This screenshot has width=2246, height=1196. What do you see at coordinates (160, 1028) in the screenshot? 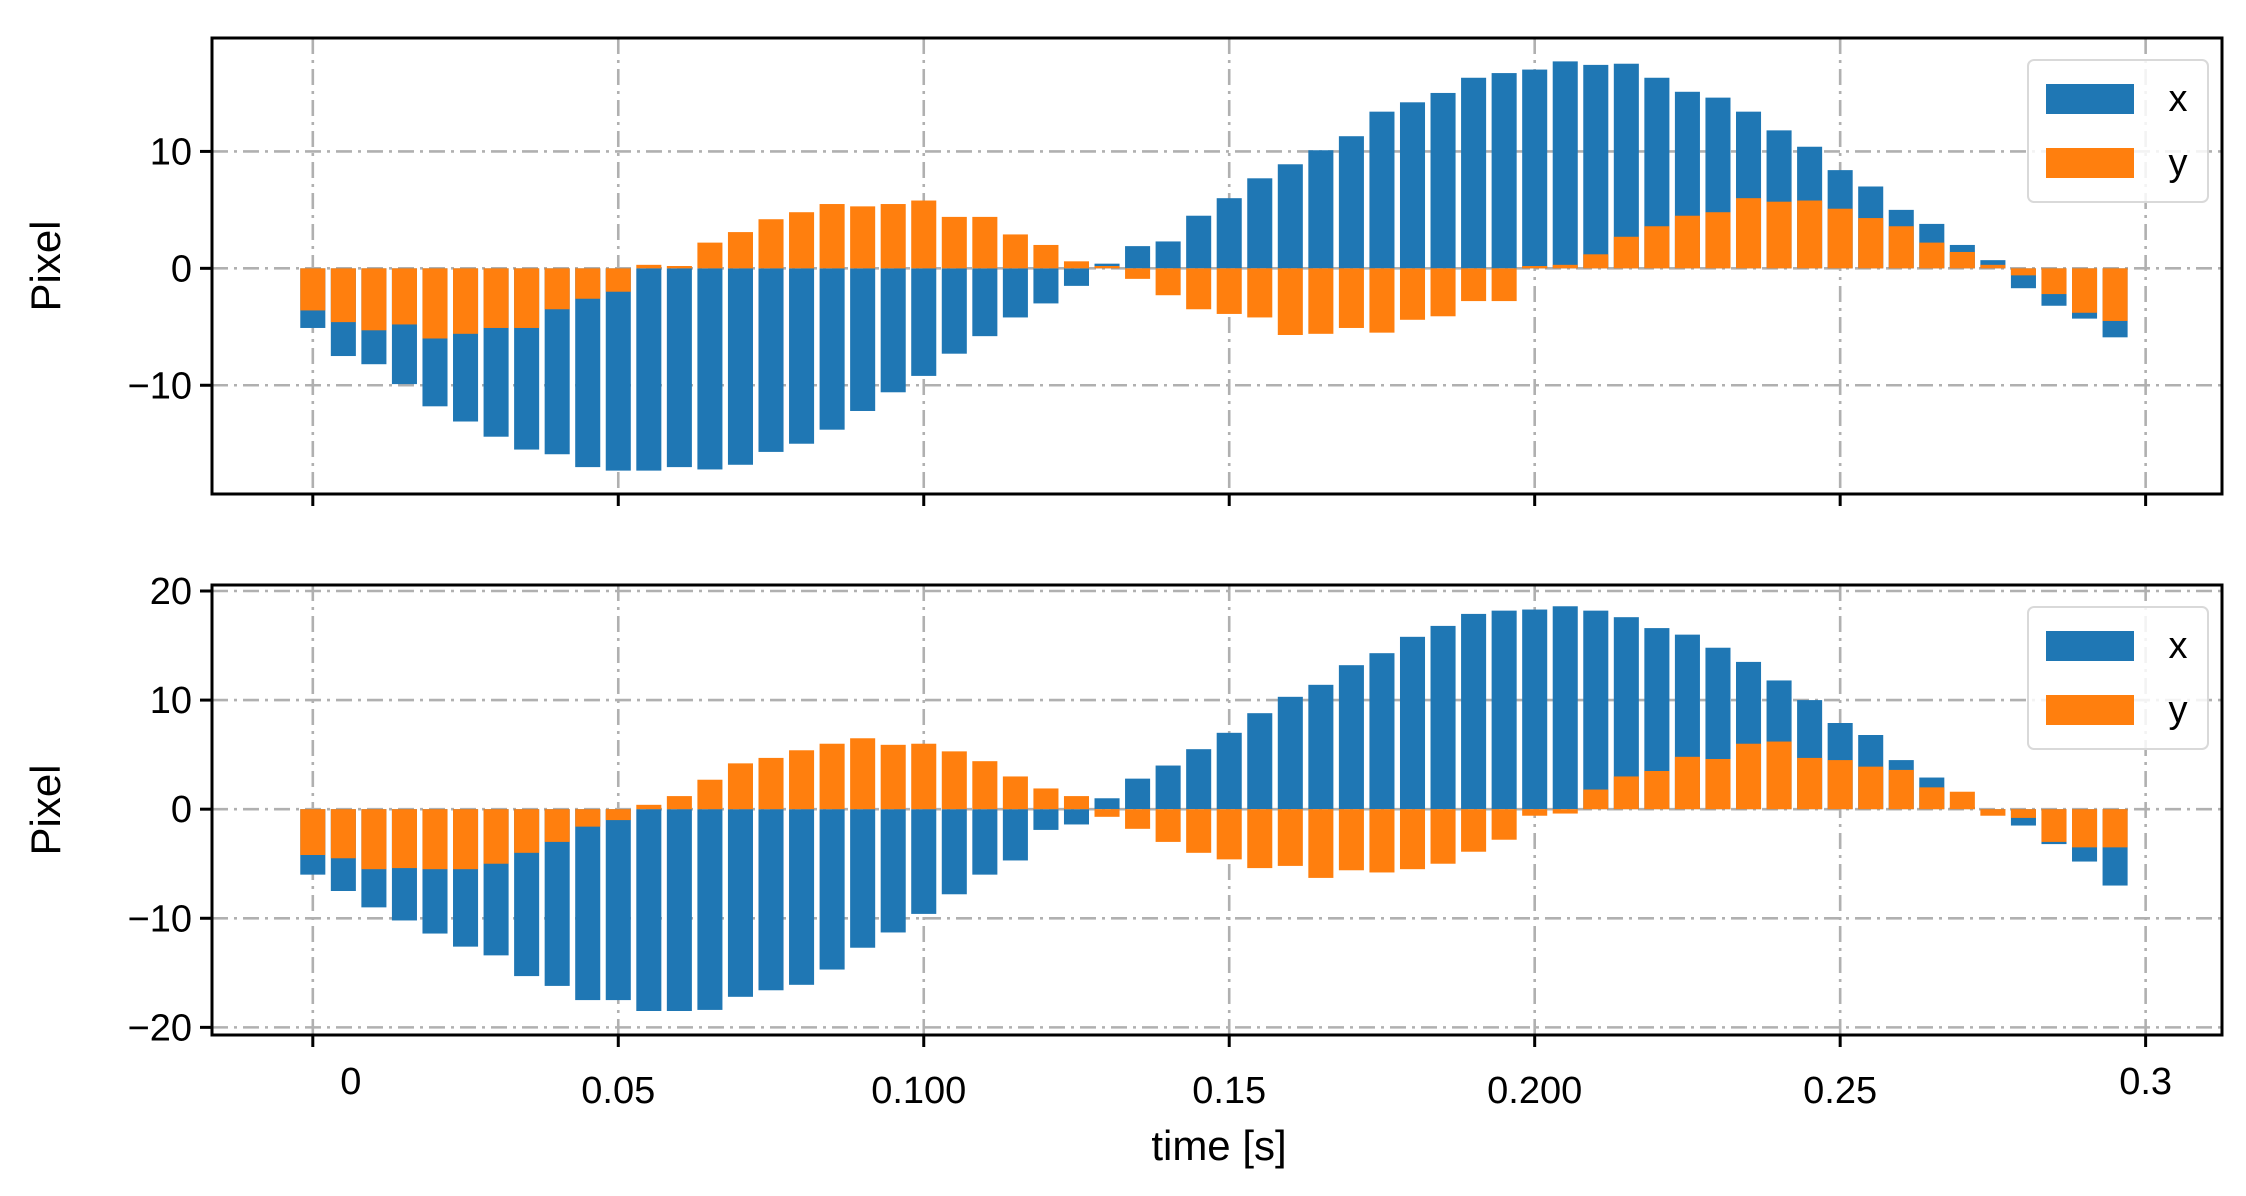
I see `y-tick-label: −20` at bounding box center [160, 1028].